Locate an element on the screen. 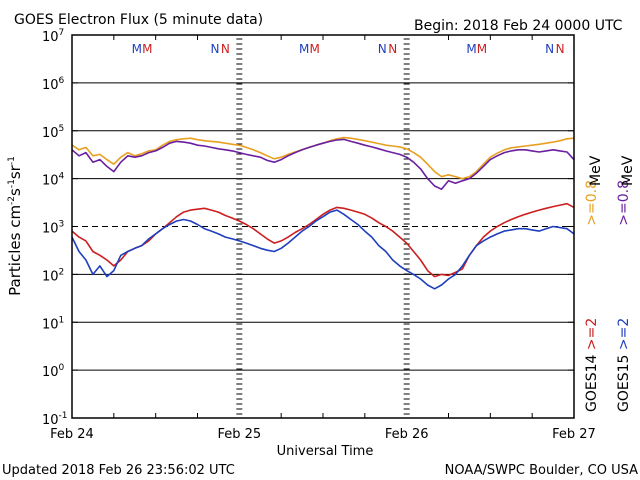  legend-group: GOES15 >=2>=0.8 is located at coordinates (624, 296).